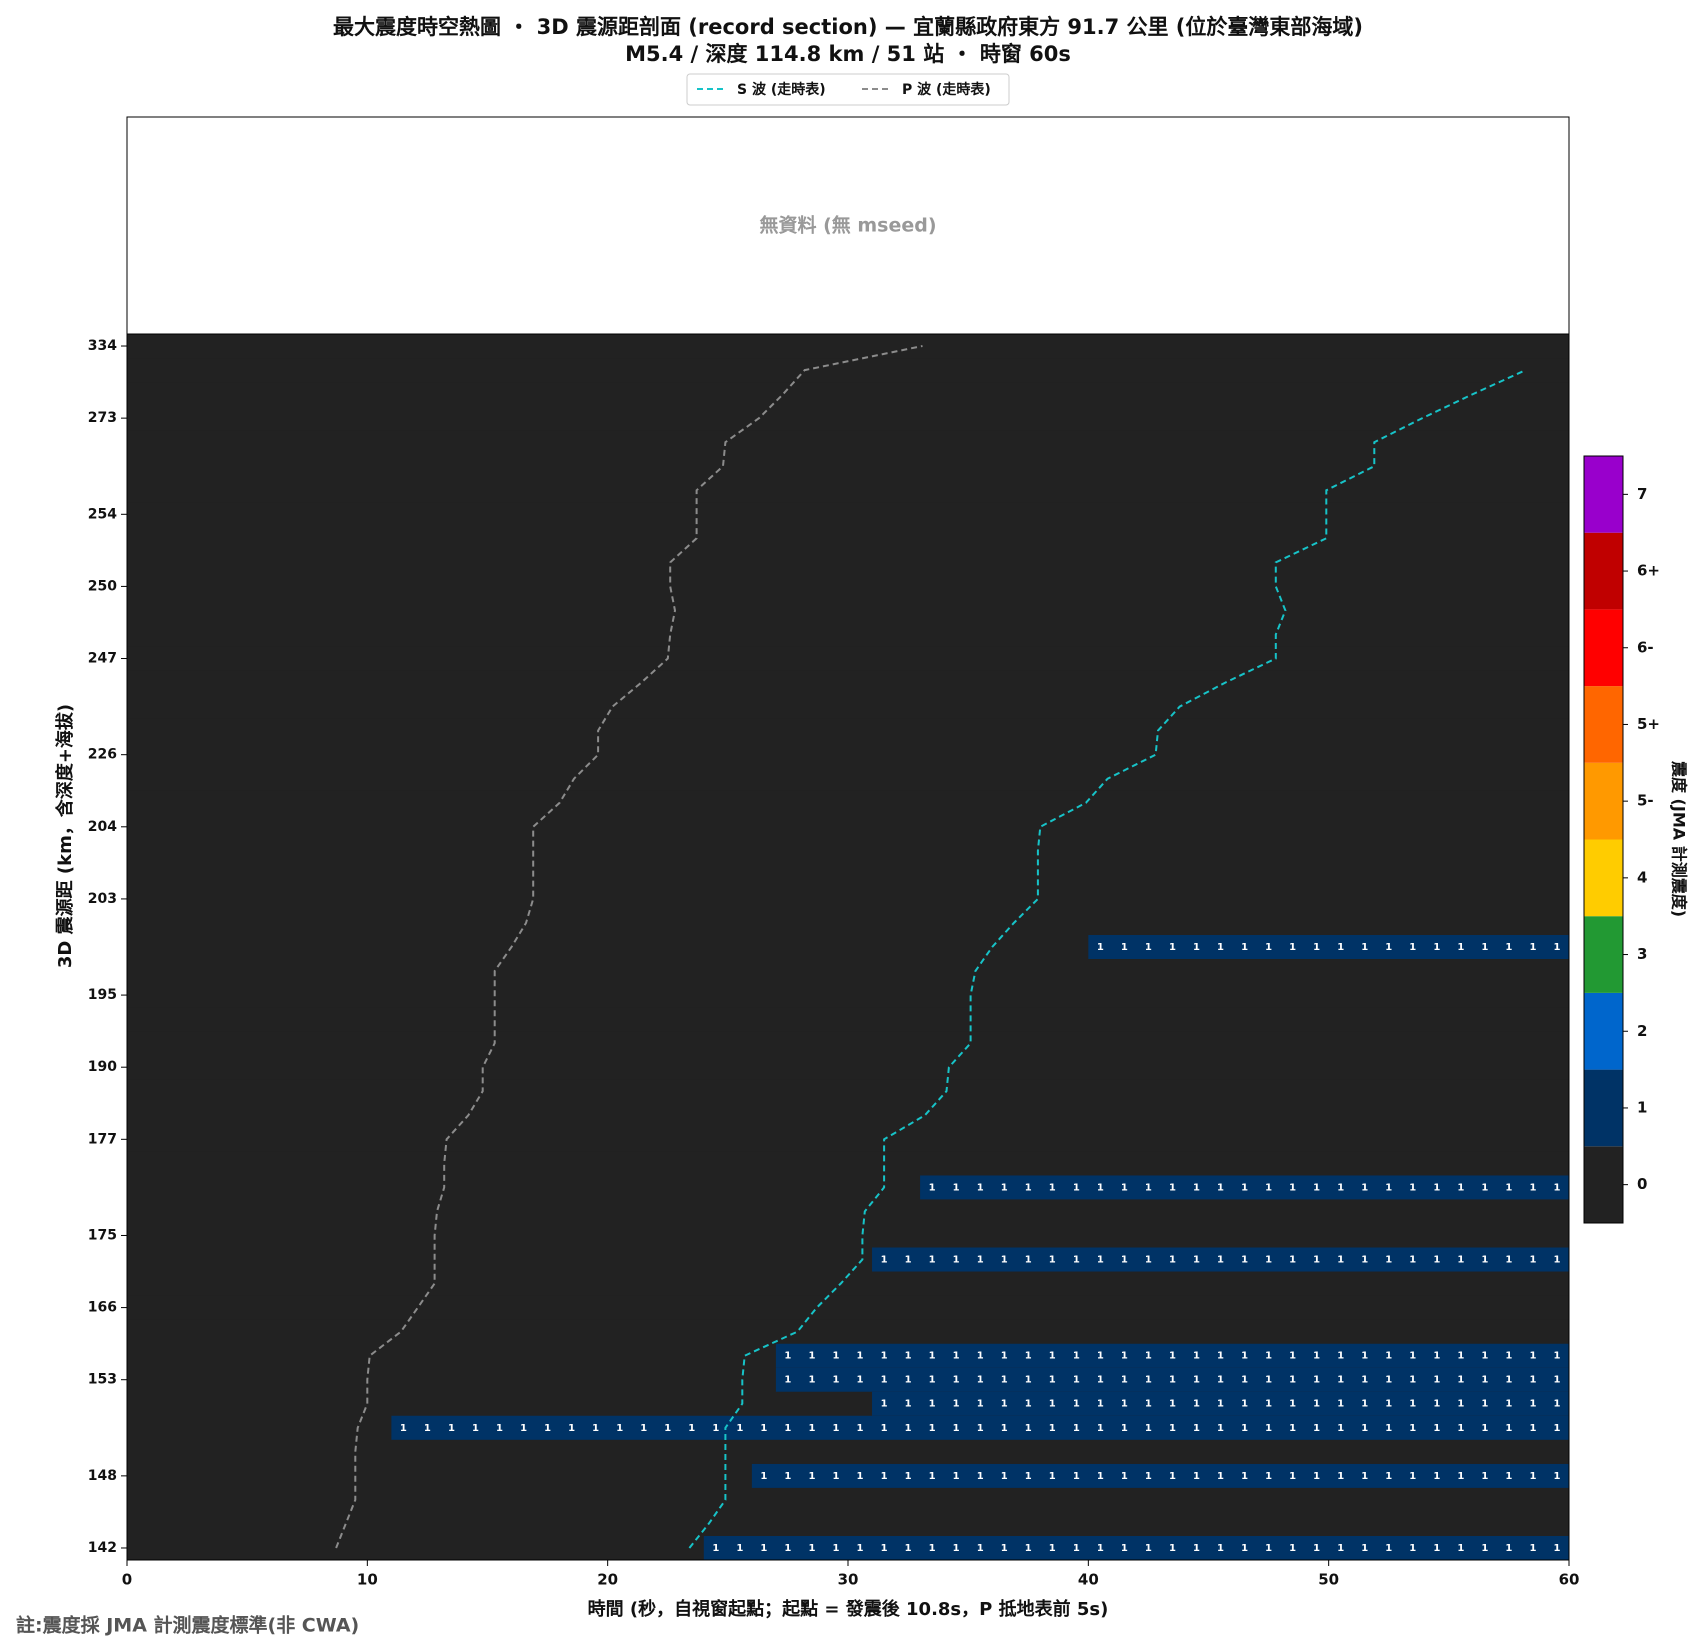 The height and width of the screenshot is (1648, 1698). Describe the element at coordinates (102, 1067) in the screenshot. I see `y-tick-label: 190` at that location.